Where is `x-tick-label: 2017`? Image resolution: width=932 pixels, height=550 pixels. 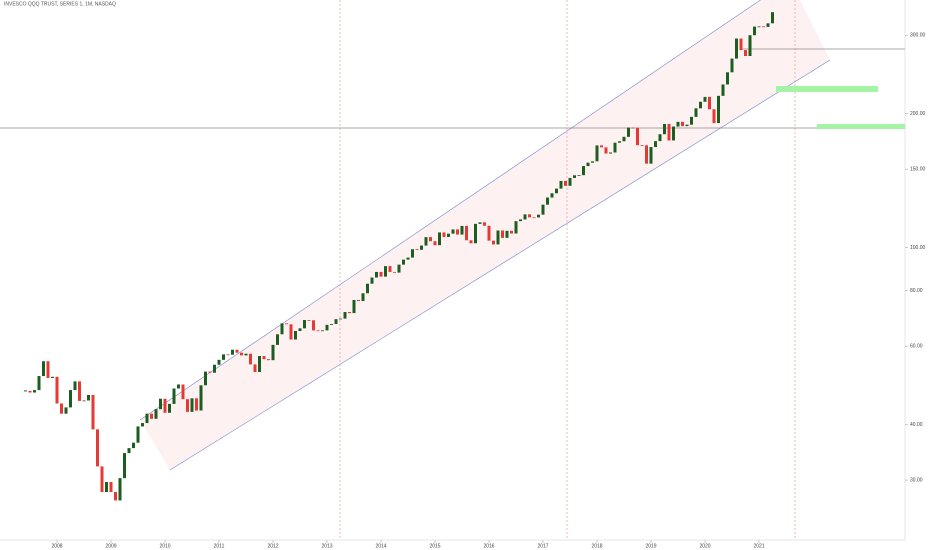
x-tick-label: 2017 is located at coordinates (542, 546).